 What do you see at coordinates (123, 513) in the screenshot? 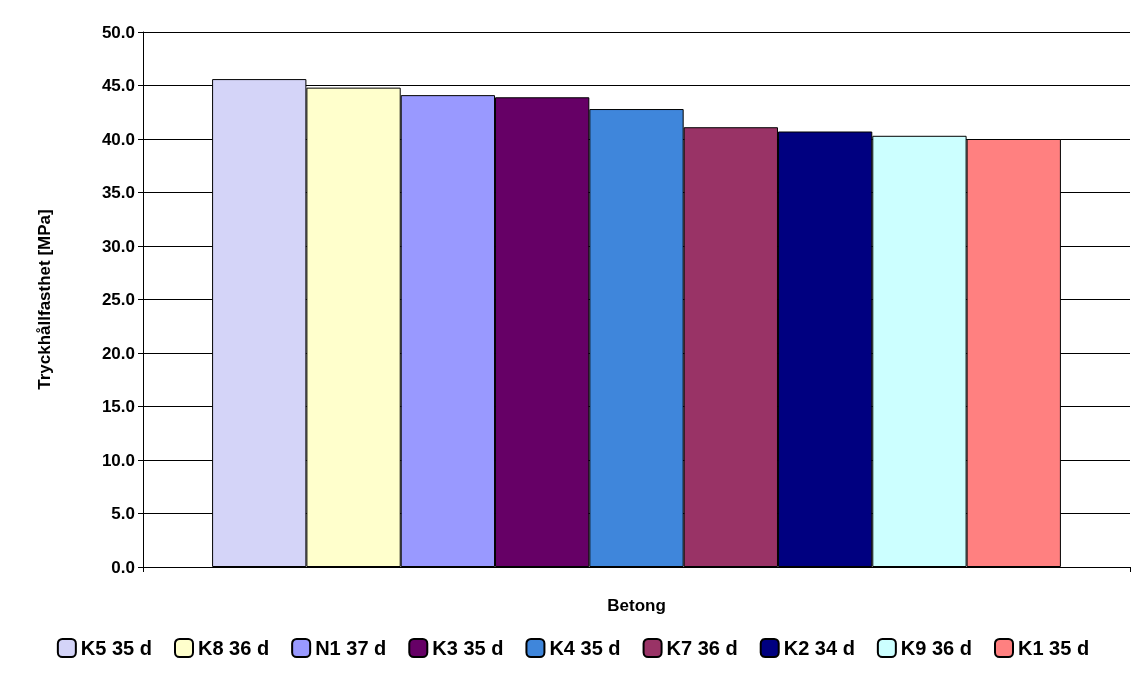
I see `y-tick-label: 5.0` at bounding box center [123, 513].